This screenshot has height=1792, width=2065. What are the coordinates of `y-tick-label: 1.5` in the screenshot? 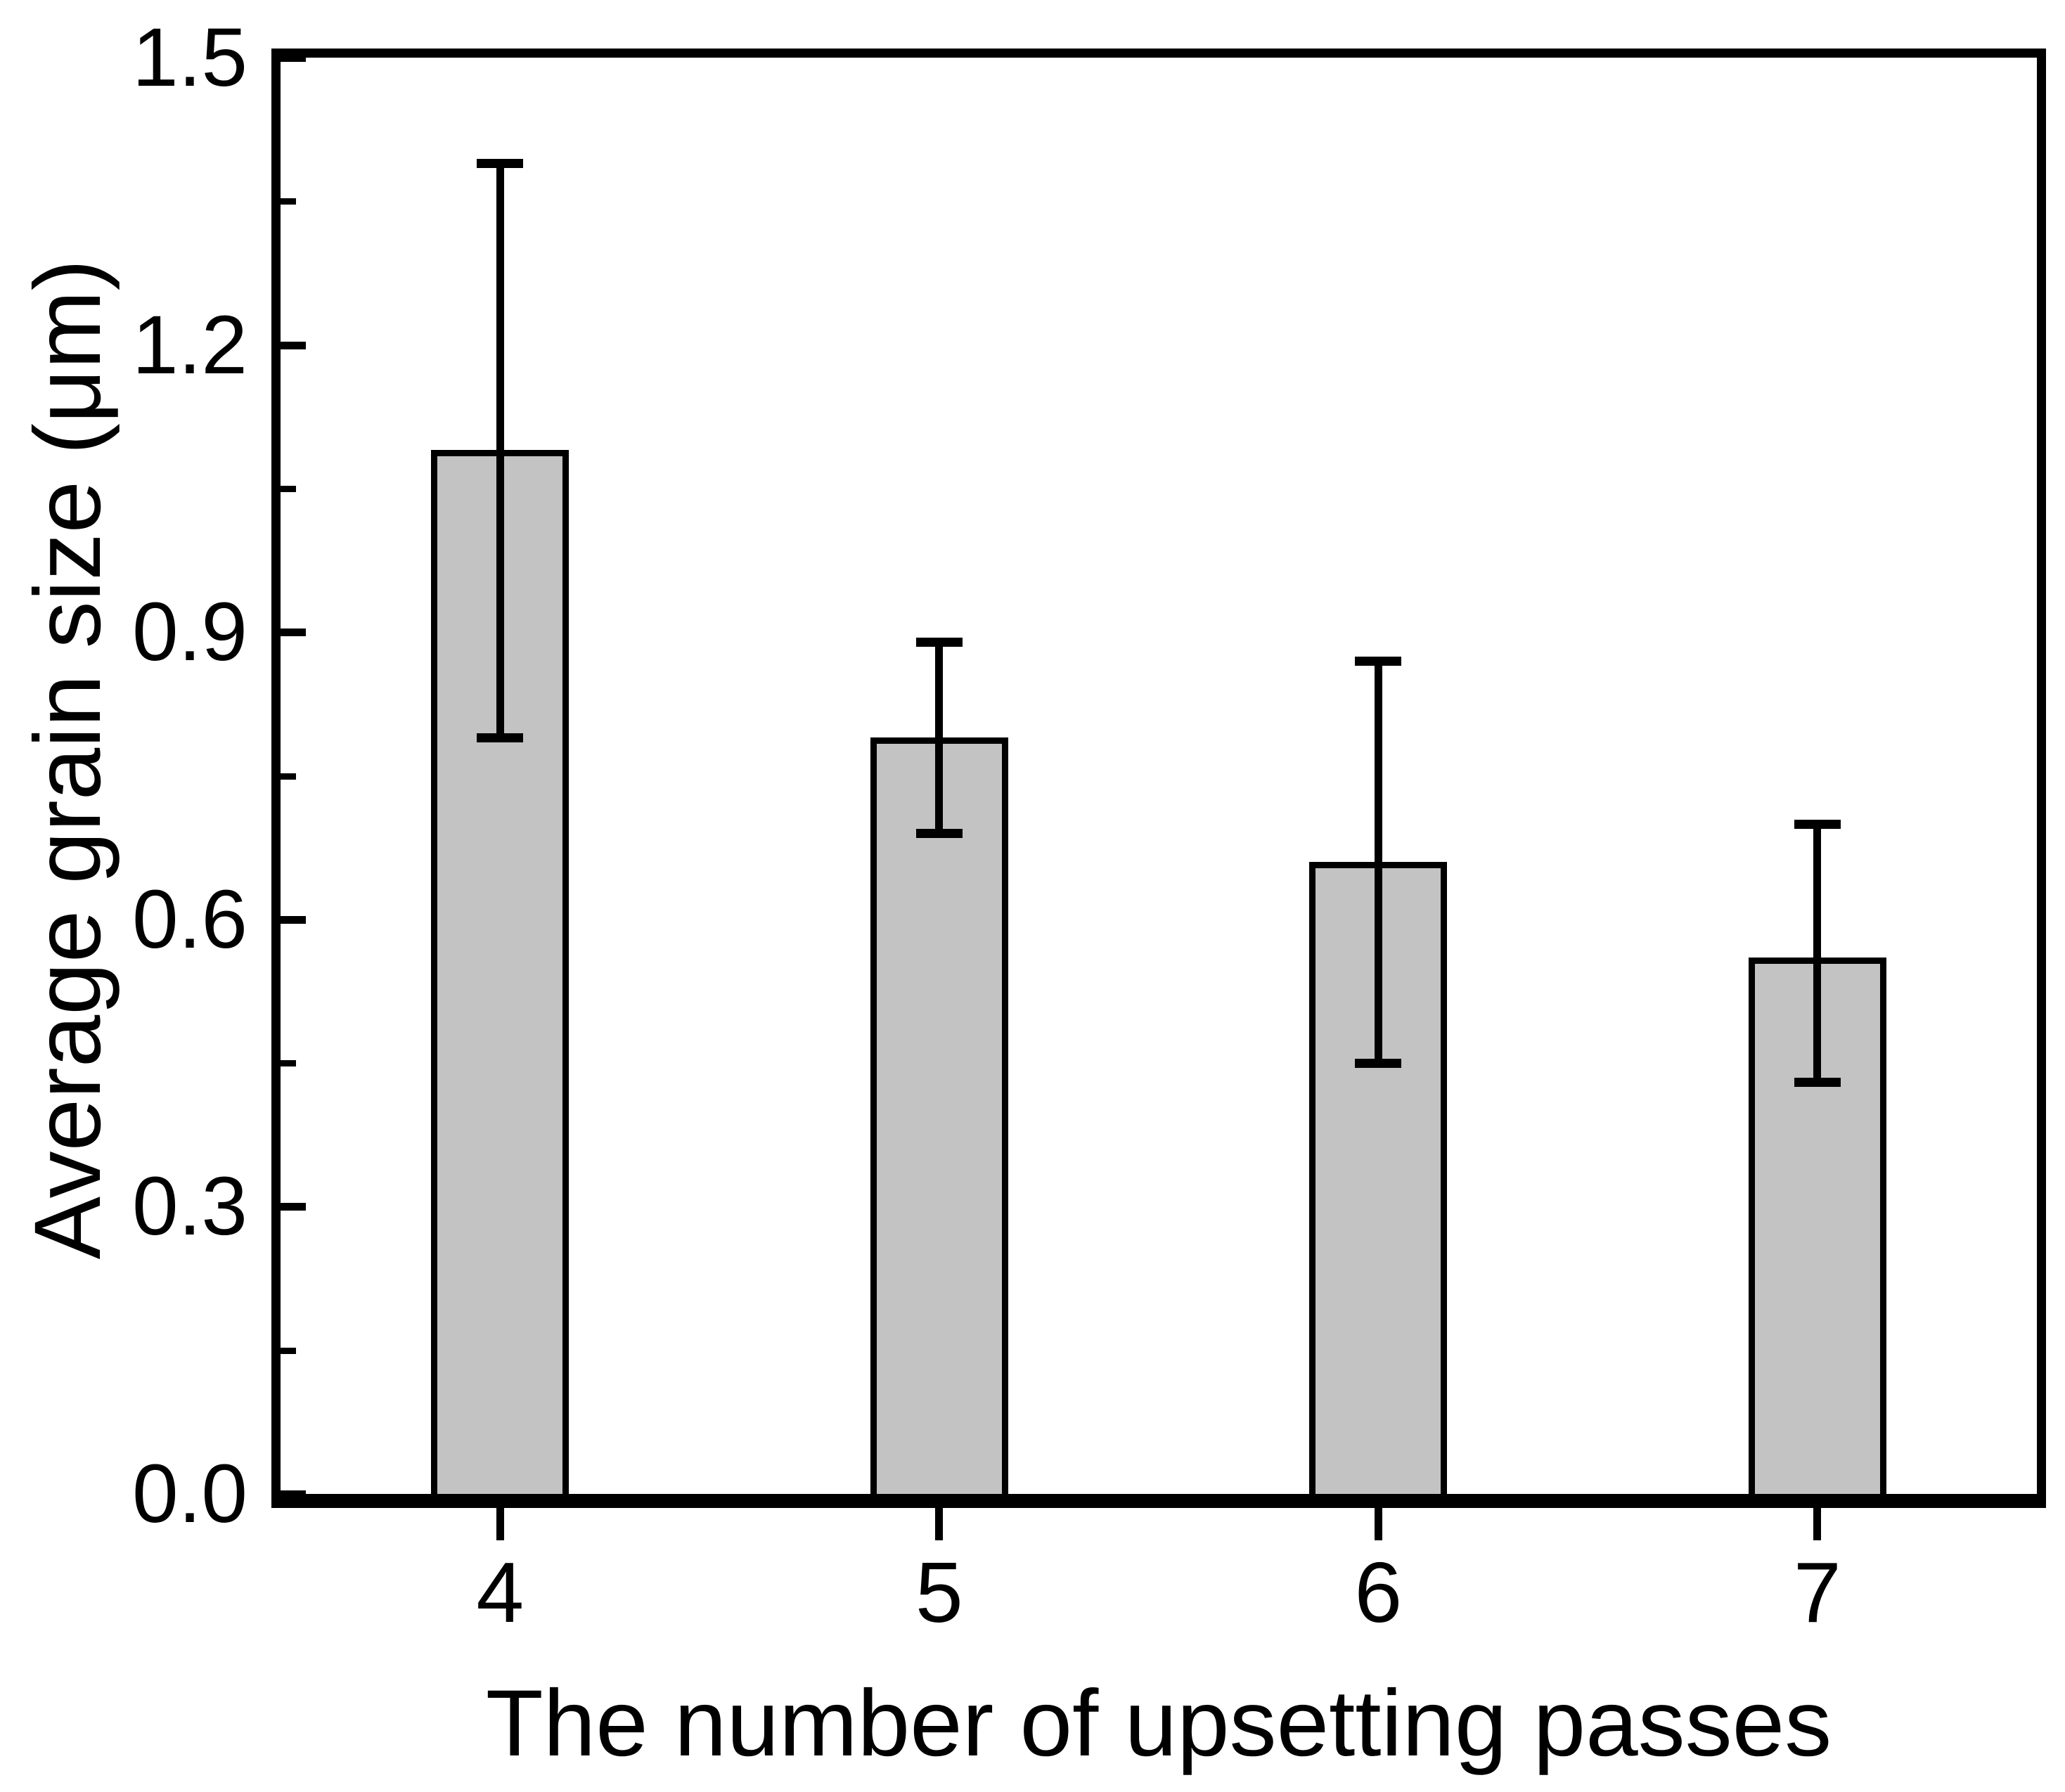 It's located at (189, 57).